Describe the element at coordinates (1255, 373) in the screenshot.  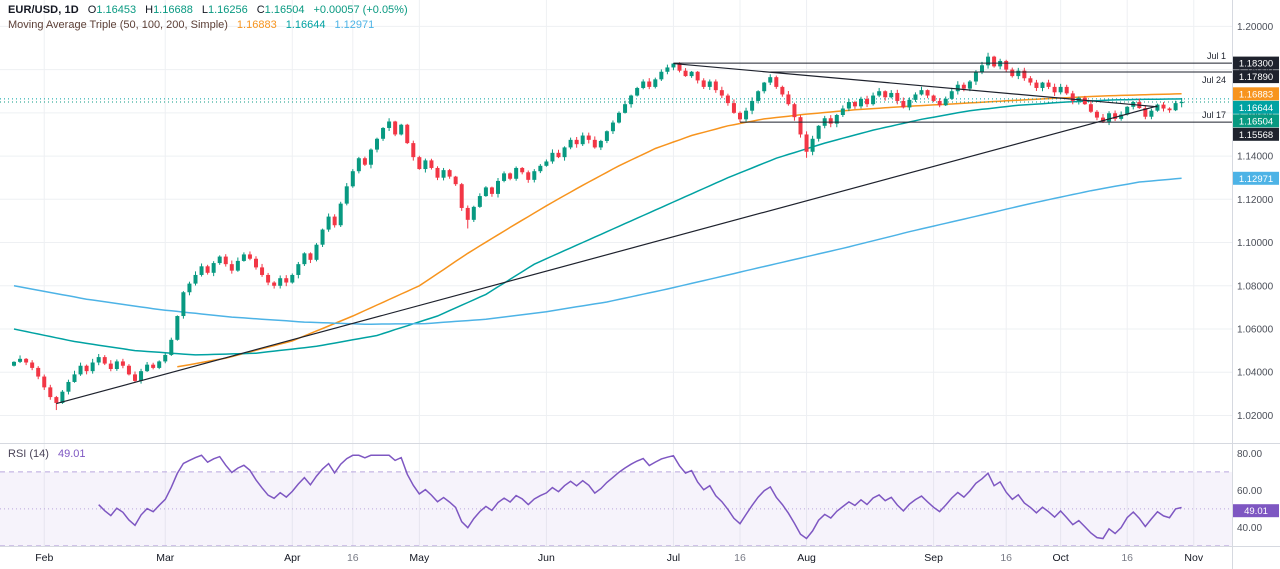
I see `svg-text: 1.04000` at that location.